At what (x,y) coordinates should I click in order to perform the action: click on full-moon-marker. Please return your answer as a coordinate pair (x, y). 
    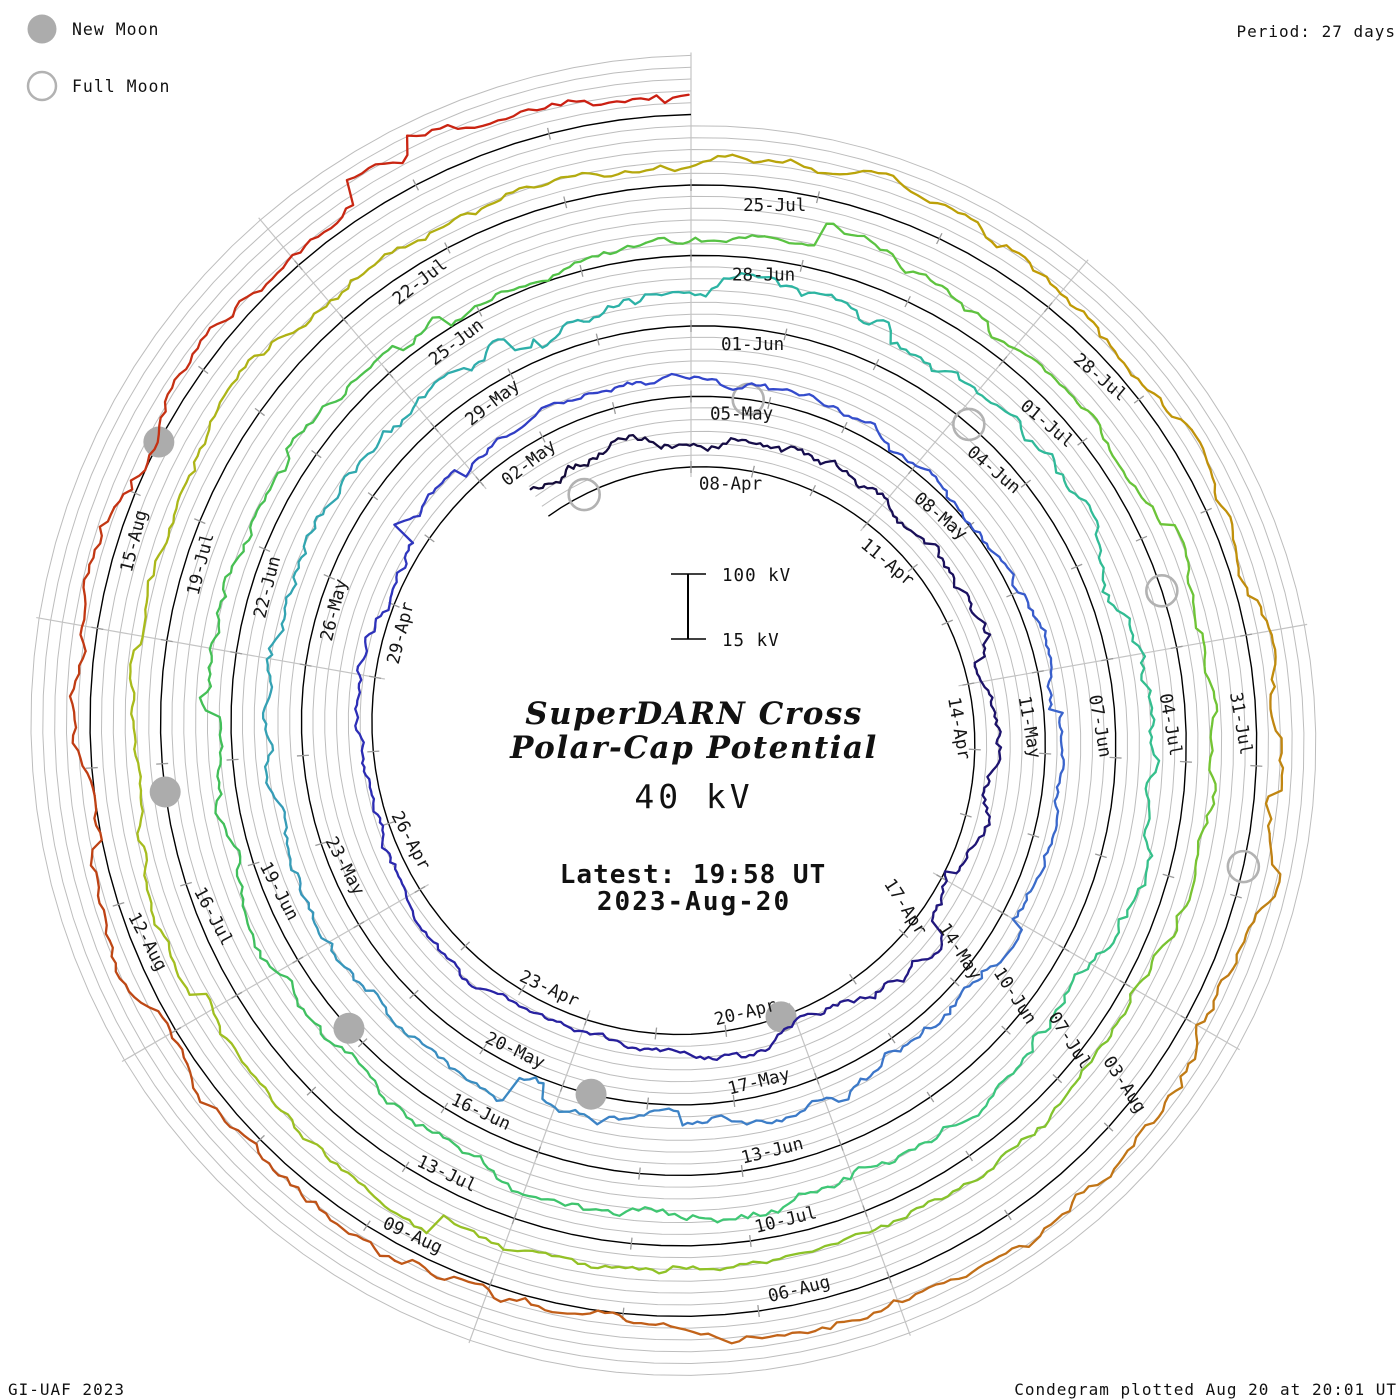
    Looking at the image, I should click on (1162, 591).